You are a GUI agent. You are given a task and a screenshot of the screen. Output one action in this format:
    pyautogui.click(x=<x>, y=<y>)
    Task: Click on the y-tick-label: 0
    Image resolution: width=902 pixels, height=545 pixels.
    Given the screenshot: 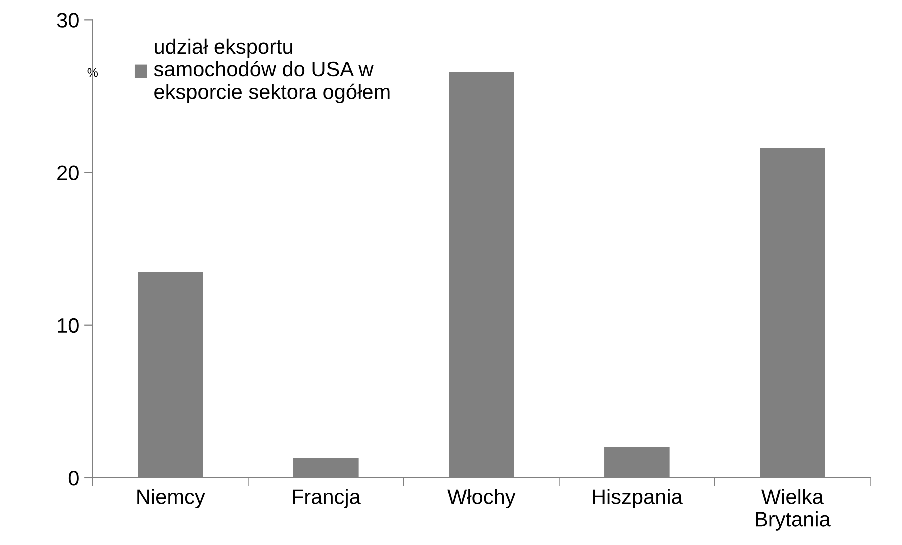 What is the action you would take?
    pyautogui.click(x=73, y=478)
    